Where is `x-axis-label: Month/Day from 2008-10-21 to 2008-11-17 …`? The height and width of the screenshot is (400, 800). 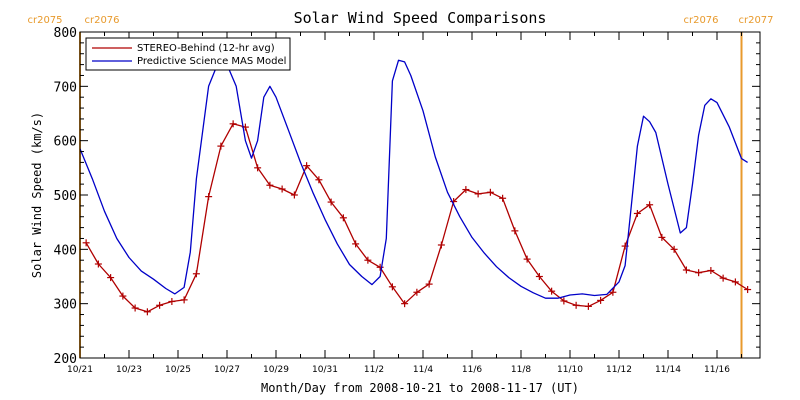
x-axis-label: Month/Day from 2008-10-21 to 2008-11-17 … is located at coordinates (420, 388).